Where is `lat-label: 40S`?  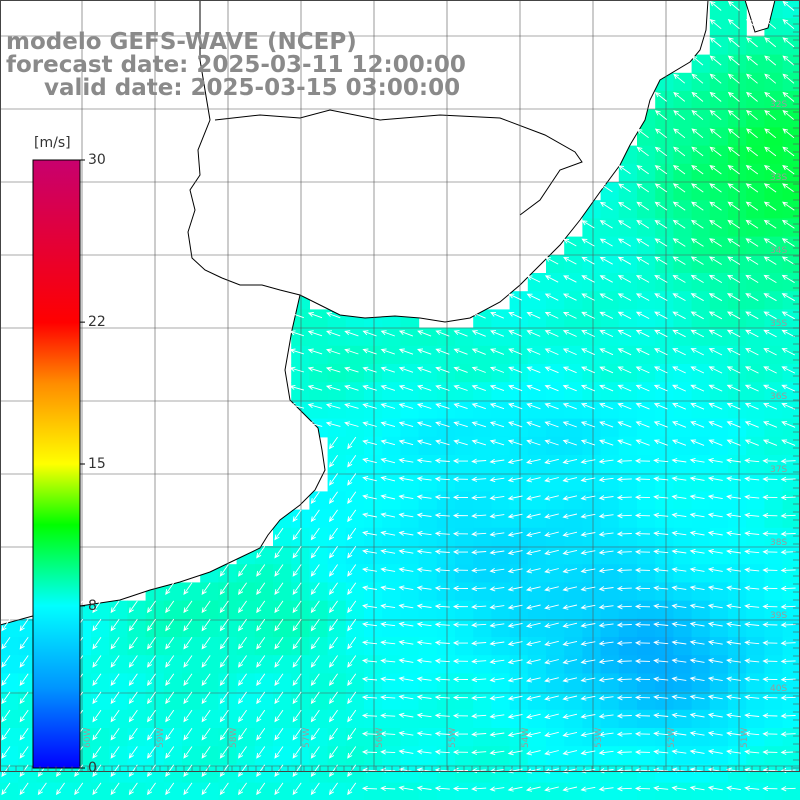
lat-label: 40S is located at coordinates (779, 689).